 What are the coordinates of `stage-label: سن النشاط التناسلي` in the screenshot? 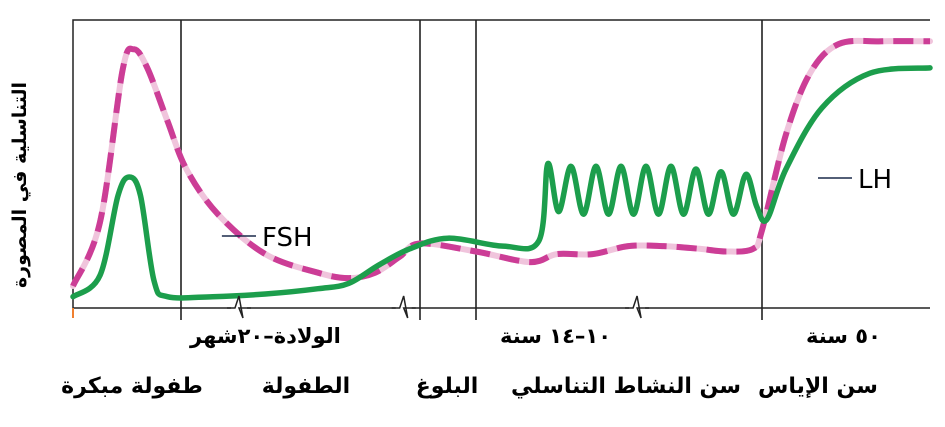 It's located at (626, 386).